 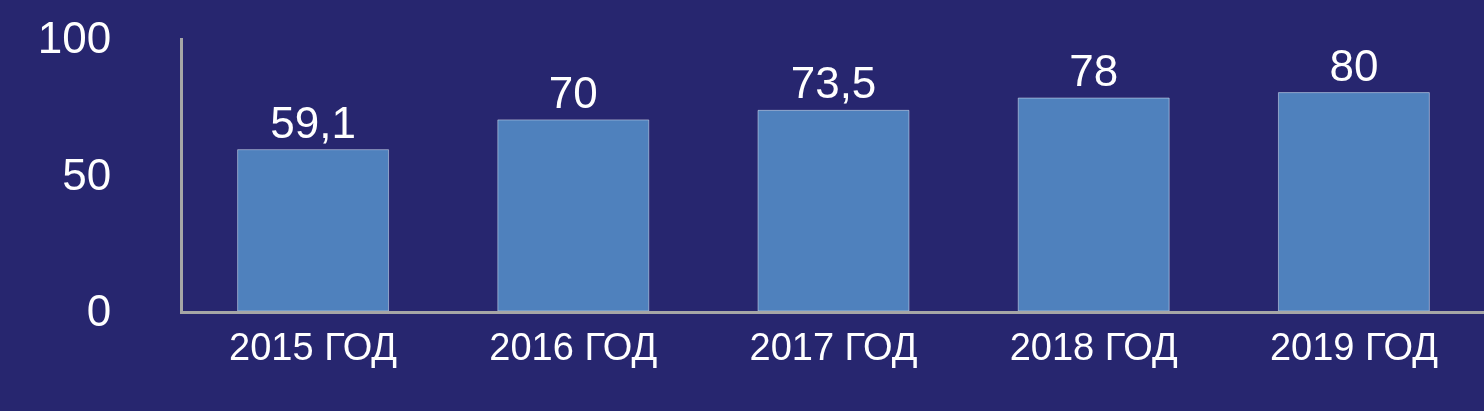 What do you see at coordinates (99, 311) in the screenshot?
I see `y-tick-label: 0` at bounding box center [99, 311].